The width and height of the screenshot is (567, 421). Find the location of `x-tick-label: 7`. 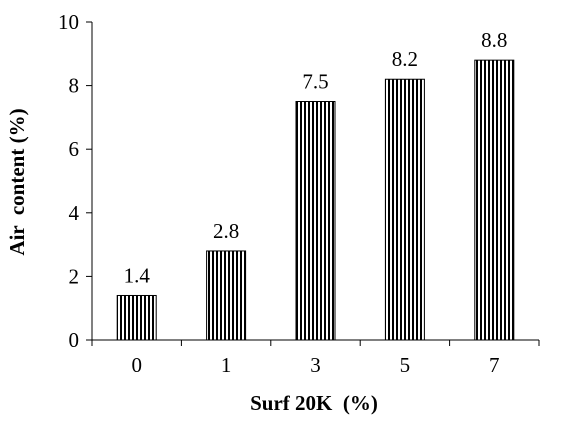

x-tick-label: 7 is located at coordinates (494, 365).